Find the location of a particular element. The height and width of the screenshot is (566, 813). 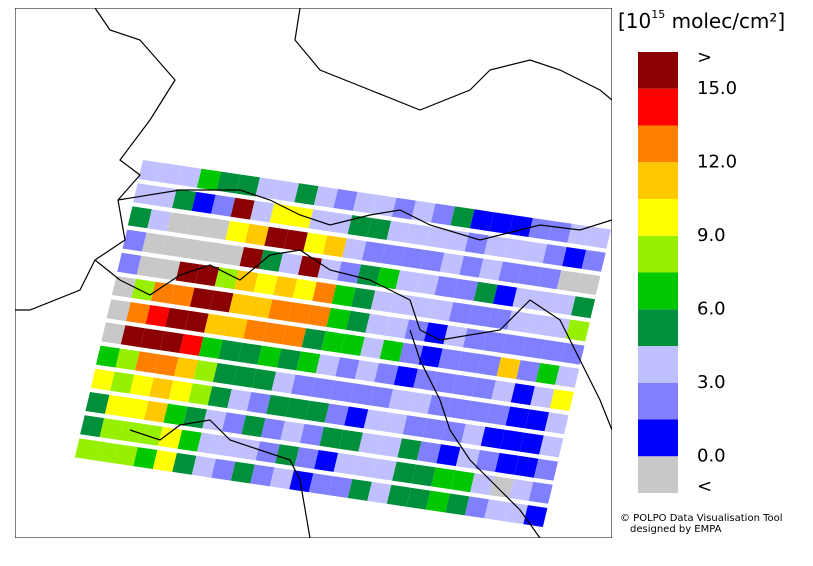

colorbar-tick-label: 12.0 is located at coordinates (717, 161).